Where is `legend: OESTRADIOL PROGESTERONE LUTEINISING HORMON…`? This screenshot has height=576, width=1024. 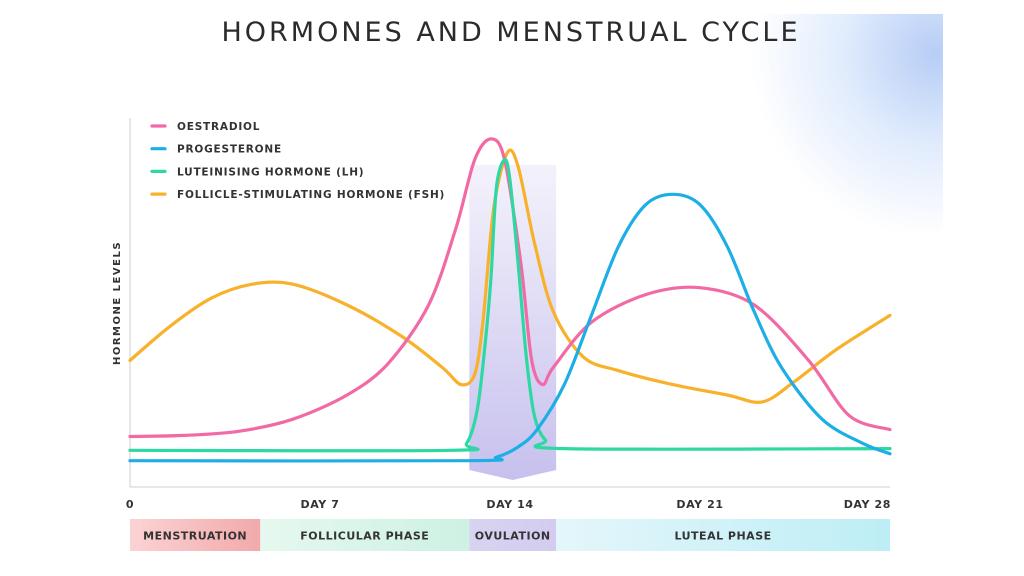 legend: OESTRADIOL PROGESTERONE LUTEINISING HORMON… is located at coordinates (297, 161).